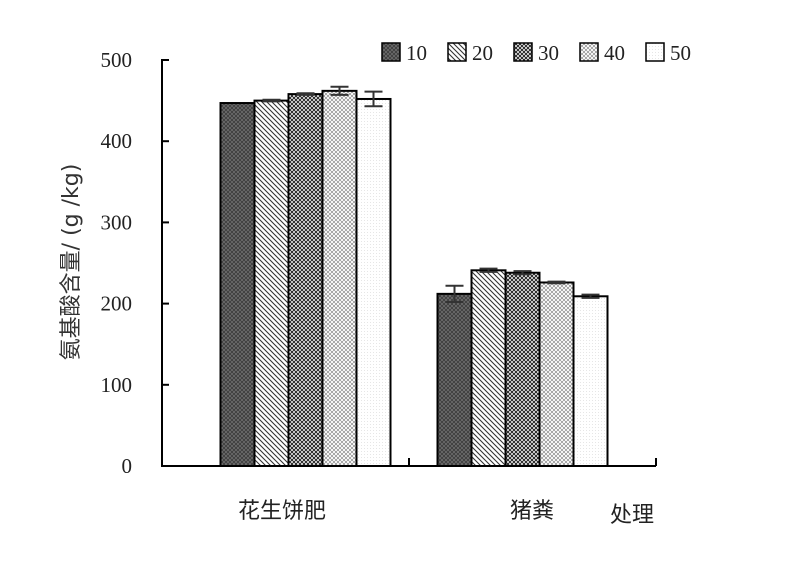  Describe the element at coordinates (282, 511) in the screenshot. I see `x-category-label: 花生饼肥` at that location.